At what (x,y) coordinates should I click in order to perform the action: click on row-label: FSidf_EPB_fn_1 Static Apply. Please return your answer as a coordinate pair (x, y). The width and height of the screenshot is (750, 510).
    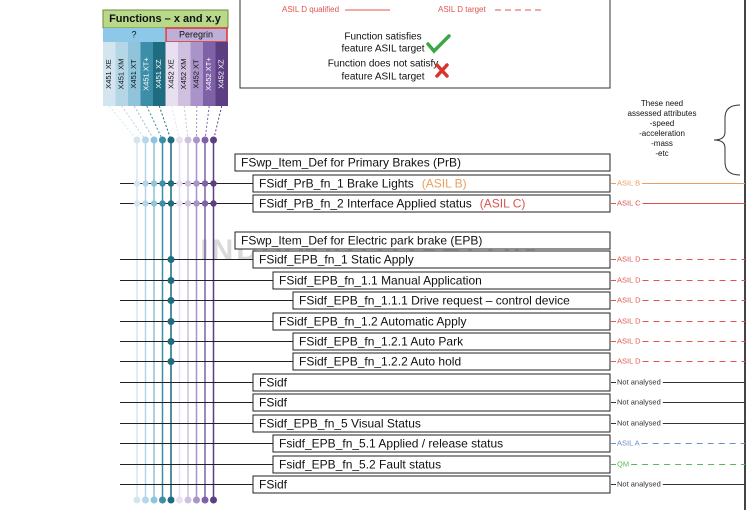
    Looking at the image, I should click on (336, 260).